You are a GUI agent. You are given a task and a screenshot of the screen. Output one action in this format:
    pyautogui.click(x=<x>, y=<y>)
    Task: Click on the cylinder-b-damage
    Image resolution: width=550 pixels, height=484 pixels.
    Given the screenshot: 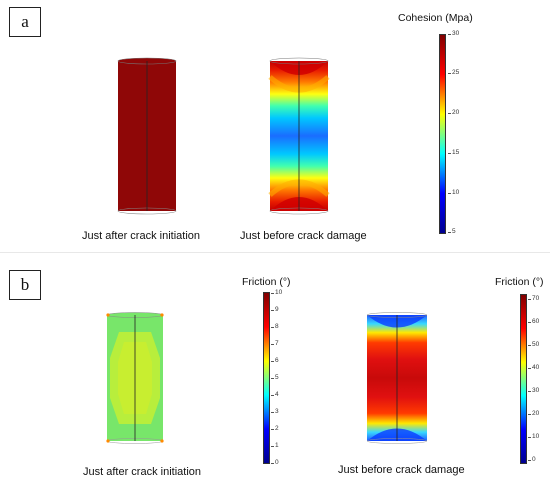 What is the action you would take?
    pyautogui.click(x=397, y=378)
    